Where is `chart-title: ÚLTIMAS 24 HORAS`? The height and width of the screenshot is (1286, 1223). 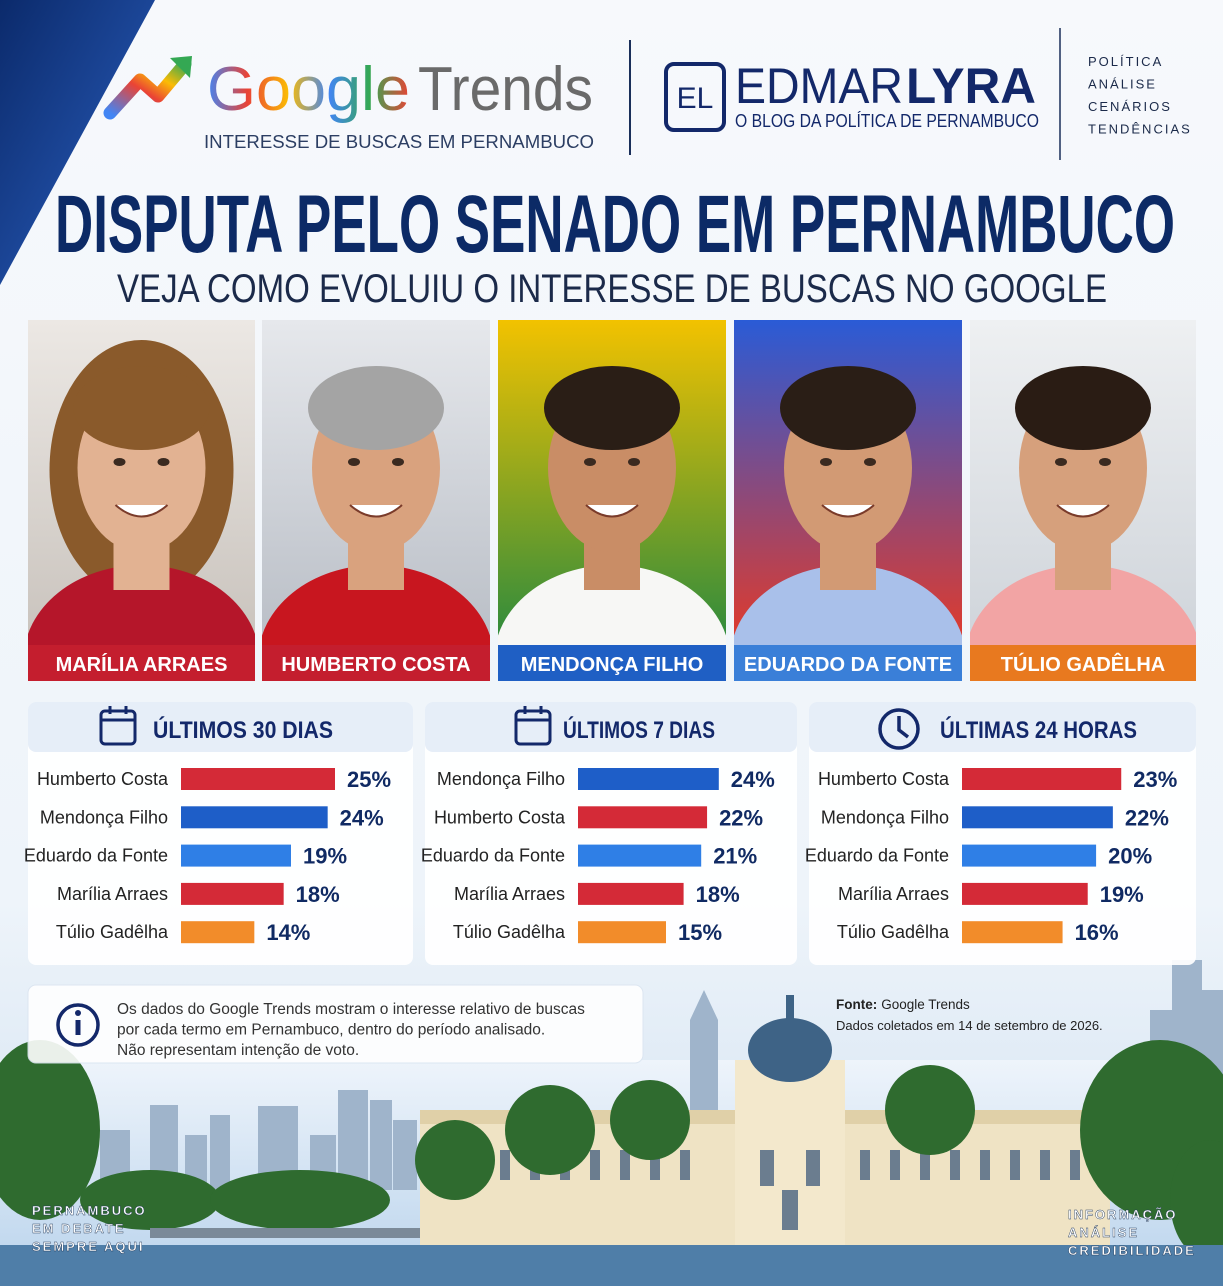 chart-title: ÚLTIMAS 24 HORAS is located at coordinates (1038, 730).